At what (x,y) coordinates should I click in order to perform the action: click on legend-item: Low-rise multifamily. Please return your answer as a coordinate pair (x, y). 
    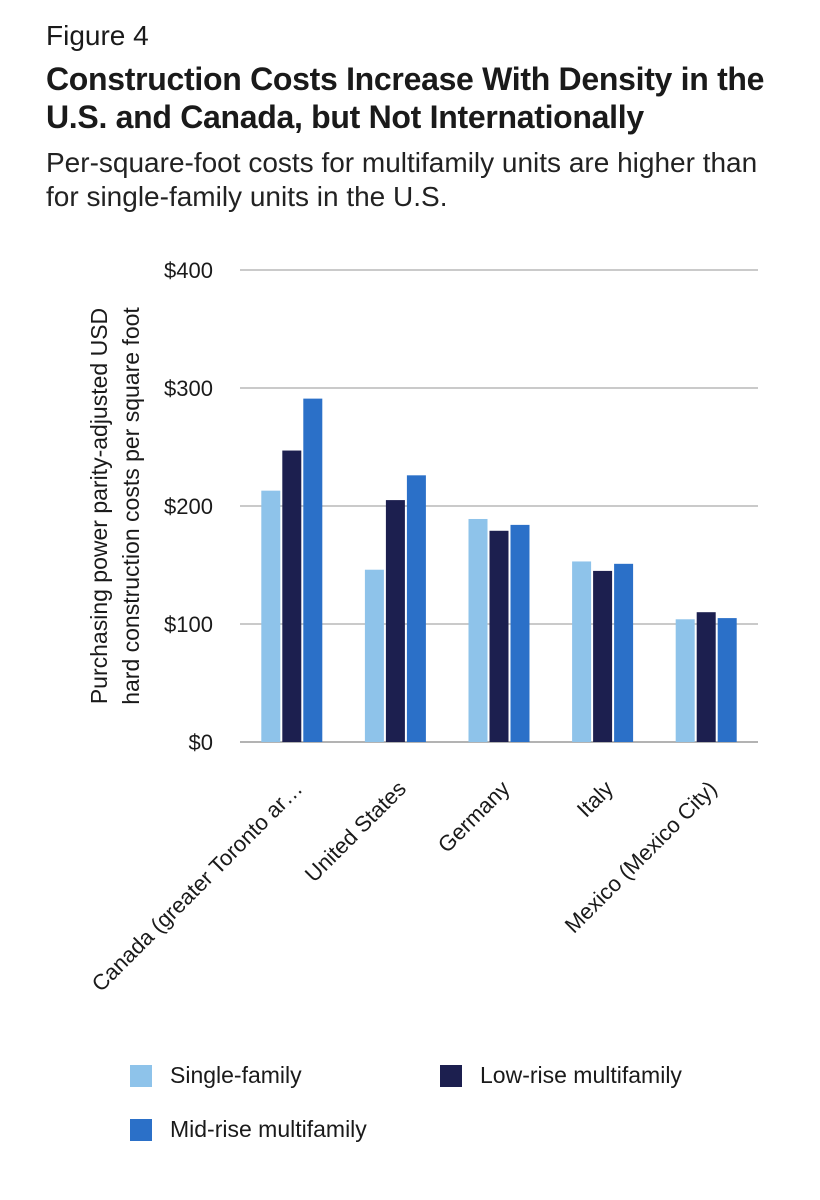
    Looking at the image, I should click on (561, 1075).